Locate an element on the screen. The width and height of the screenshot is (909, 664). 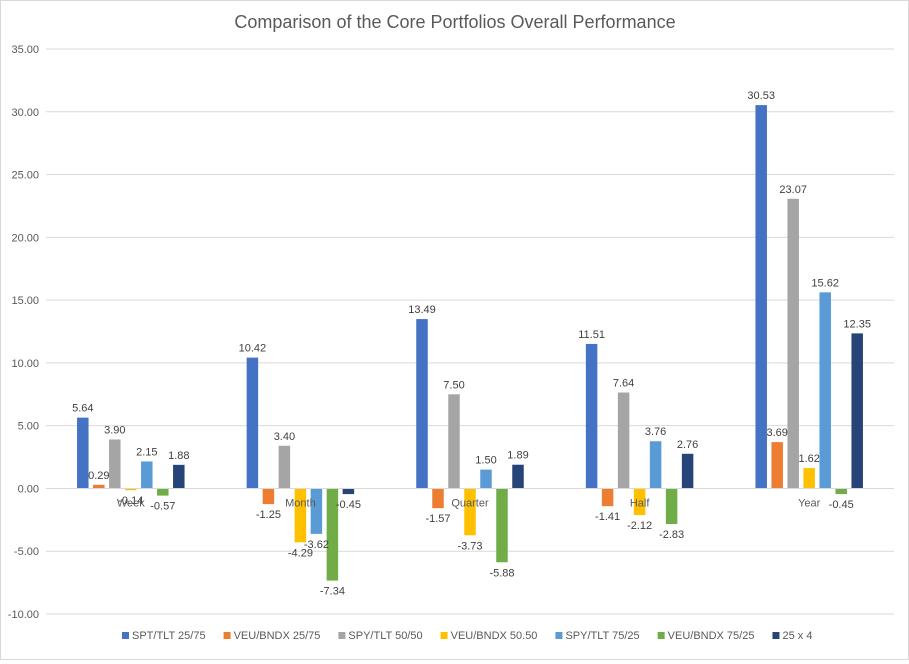
data-label: 7.50 is located at coordinates (453, 385).